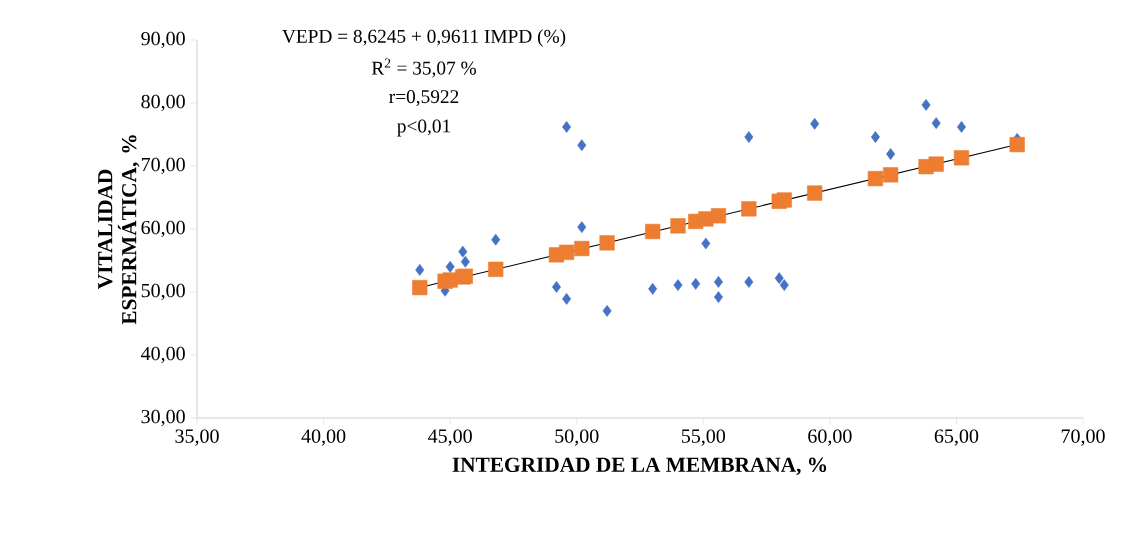  What do you see at coordinates (830, 437) in the screenshot?
I see `x-tick-label: 60,00` at bounding box center [830, 437].